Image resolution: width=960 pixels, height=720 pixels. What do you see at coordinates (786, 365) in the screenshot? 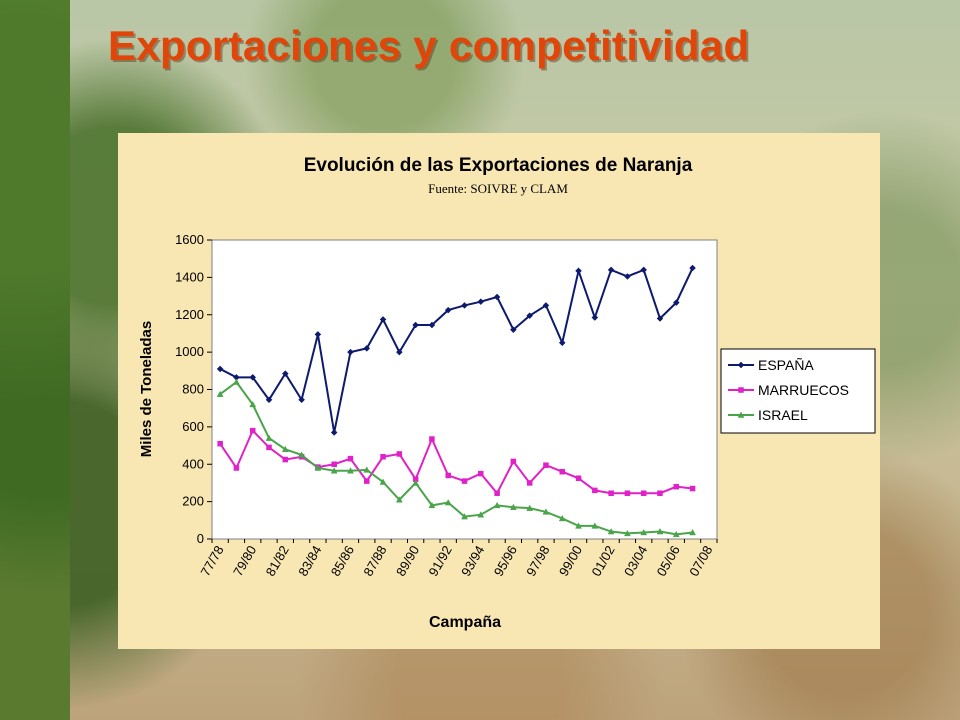
I see `legend-label: ESPAÑA` at bounding box center [786, 365].